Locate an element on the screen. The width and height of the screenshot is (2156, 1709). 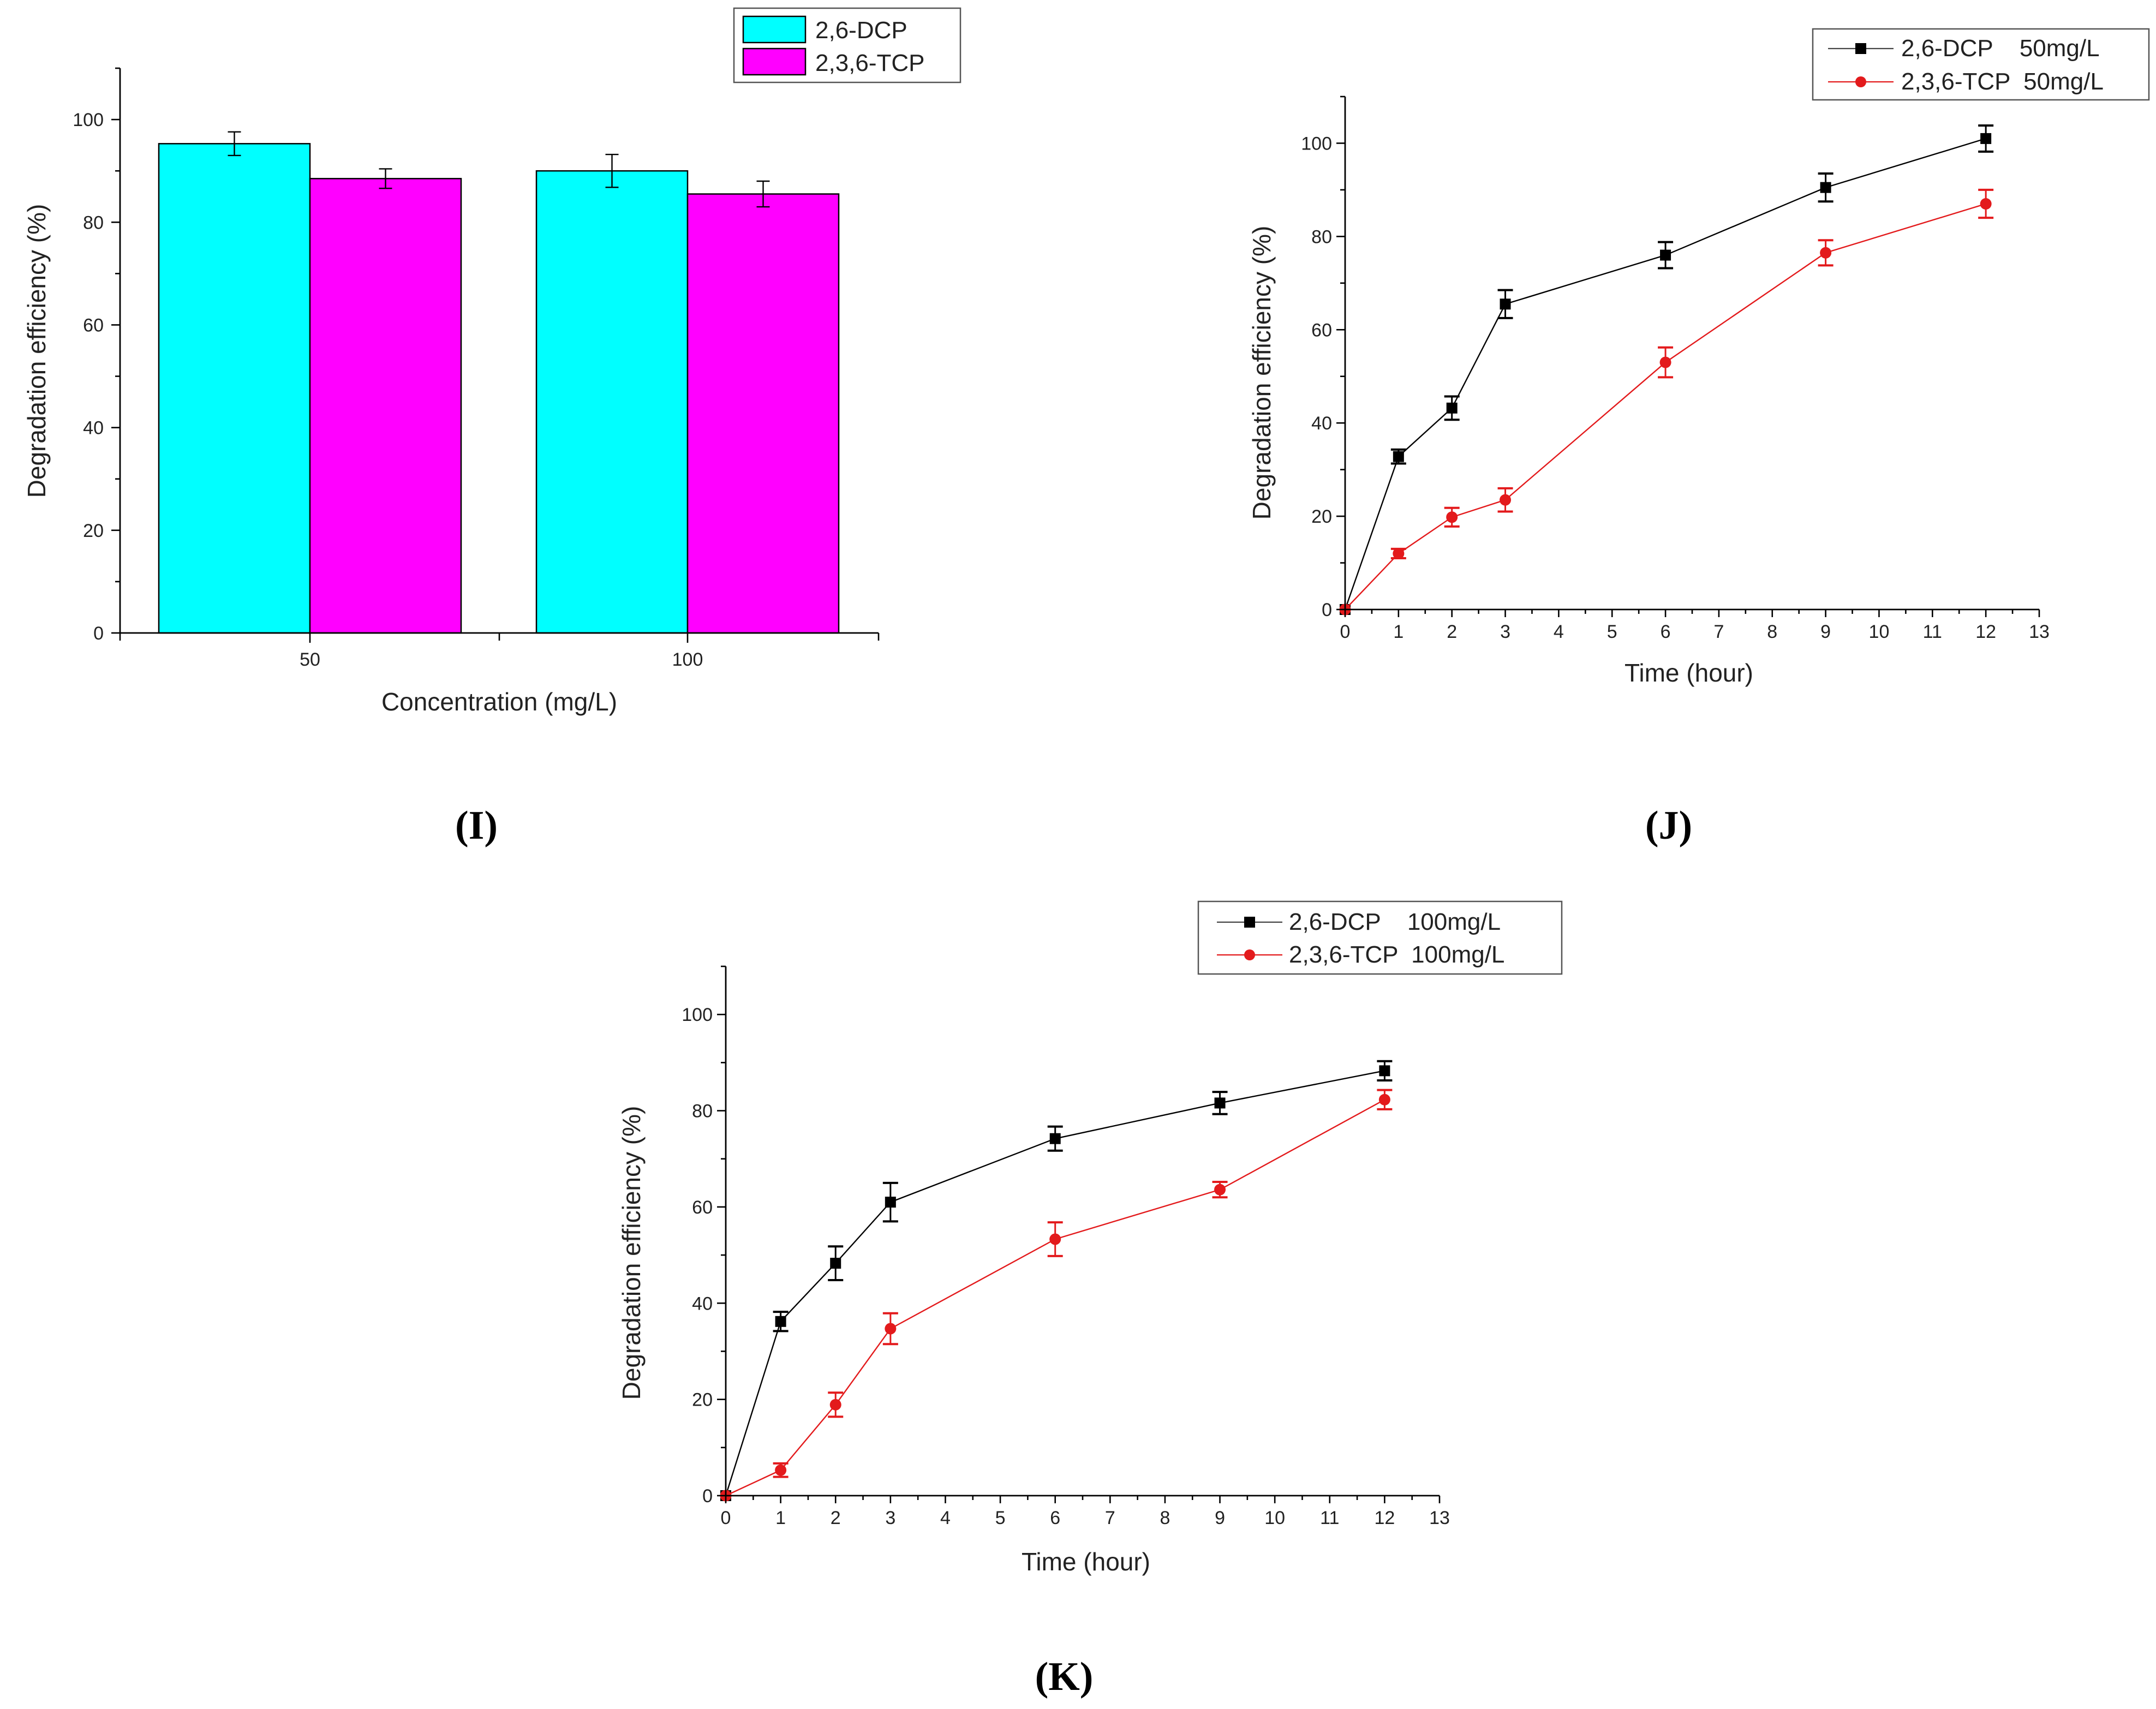
legend-label-dcp: 2,6-DCP 50mg/L is located at coordinates (2000, 48).